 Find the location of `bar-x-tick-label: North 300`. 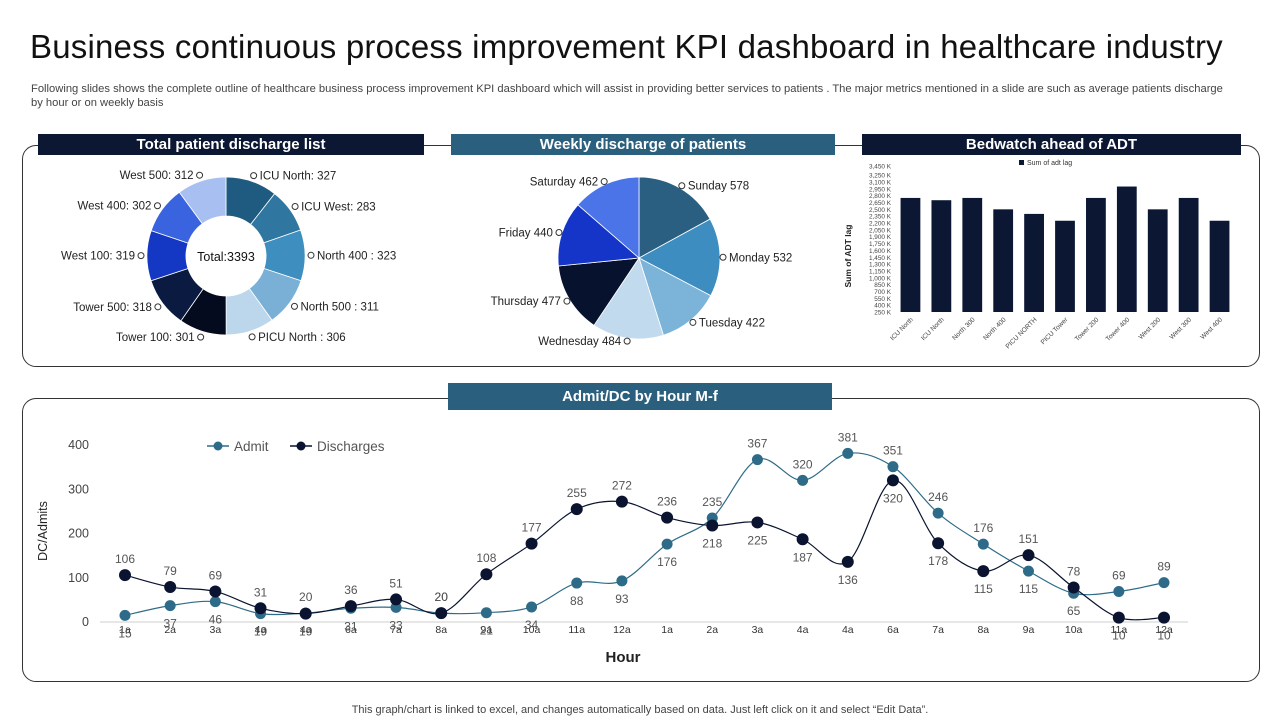

bar-x-tick-label: North 300 is located at coordinates (964, 329).